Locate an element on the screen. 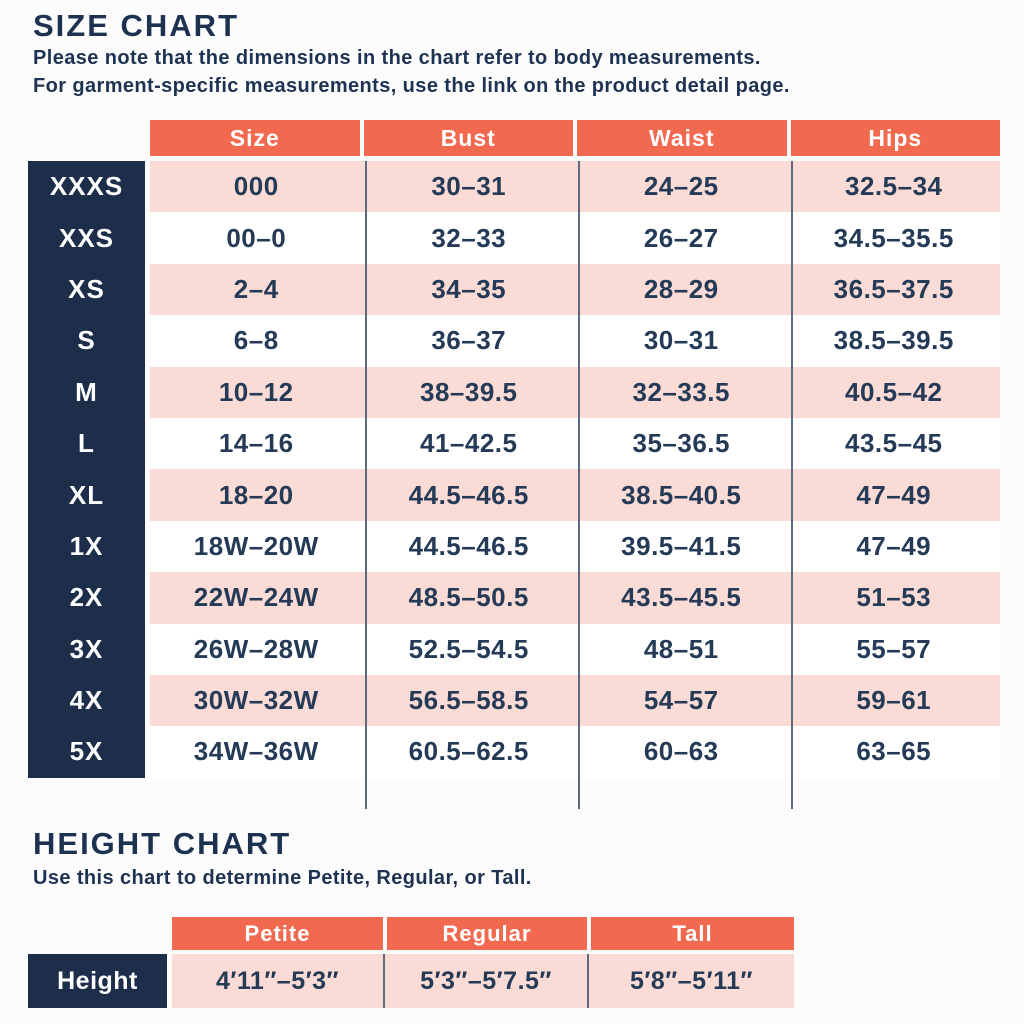 Image resolution: width=1024 pixels, height=1024 pixels. cell-waist: 26–27 is located at coordinates (681, 237).